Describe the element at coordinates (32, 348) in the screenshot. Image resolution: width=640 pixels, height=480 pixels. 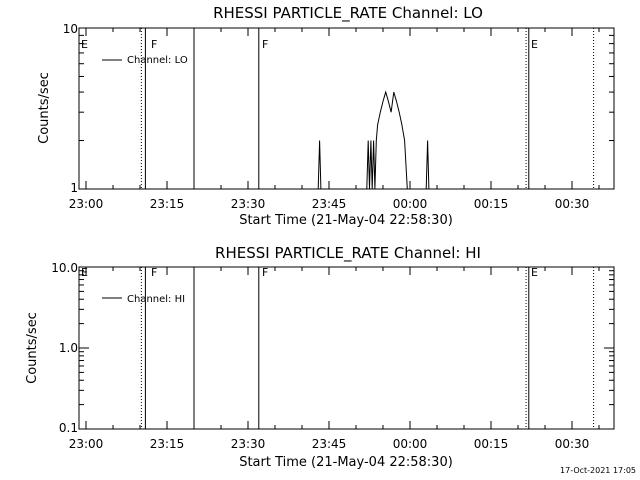
I see `panel-hi-y-axis-label: Counts/sec` at that location.